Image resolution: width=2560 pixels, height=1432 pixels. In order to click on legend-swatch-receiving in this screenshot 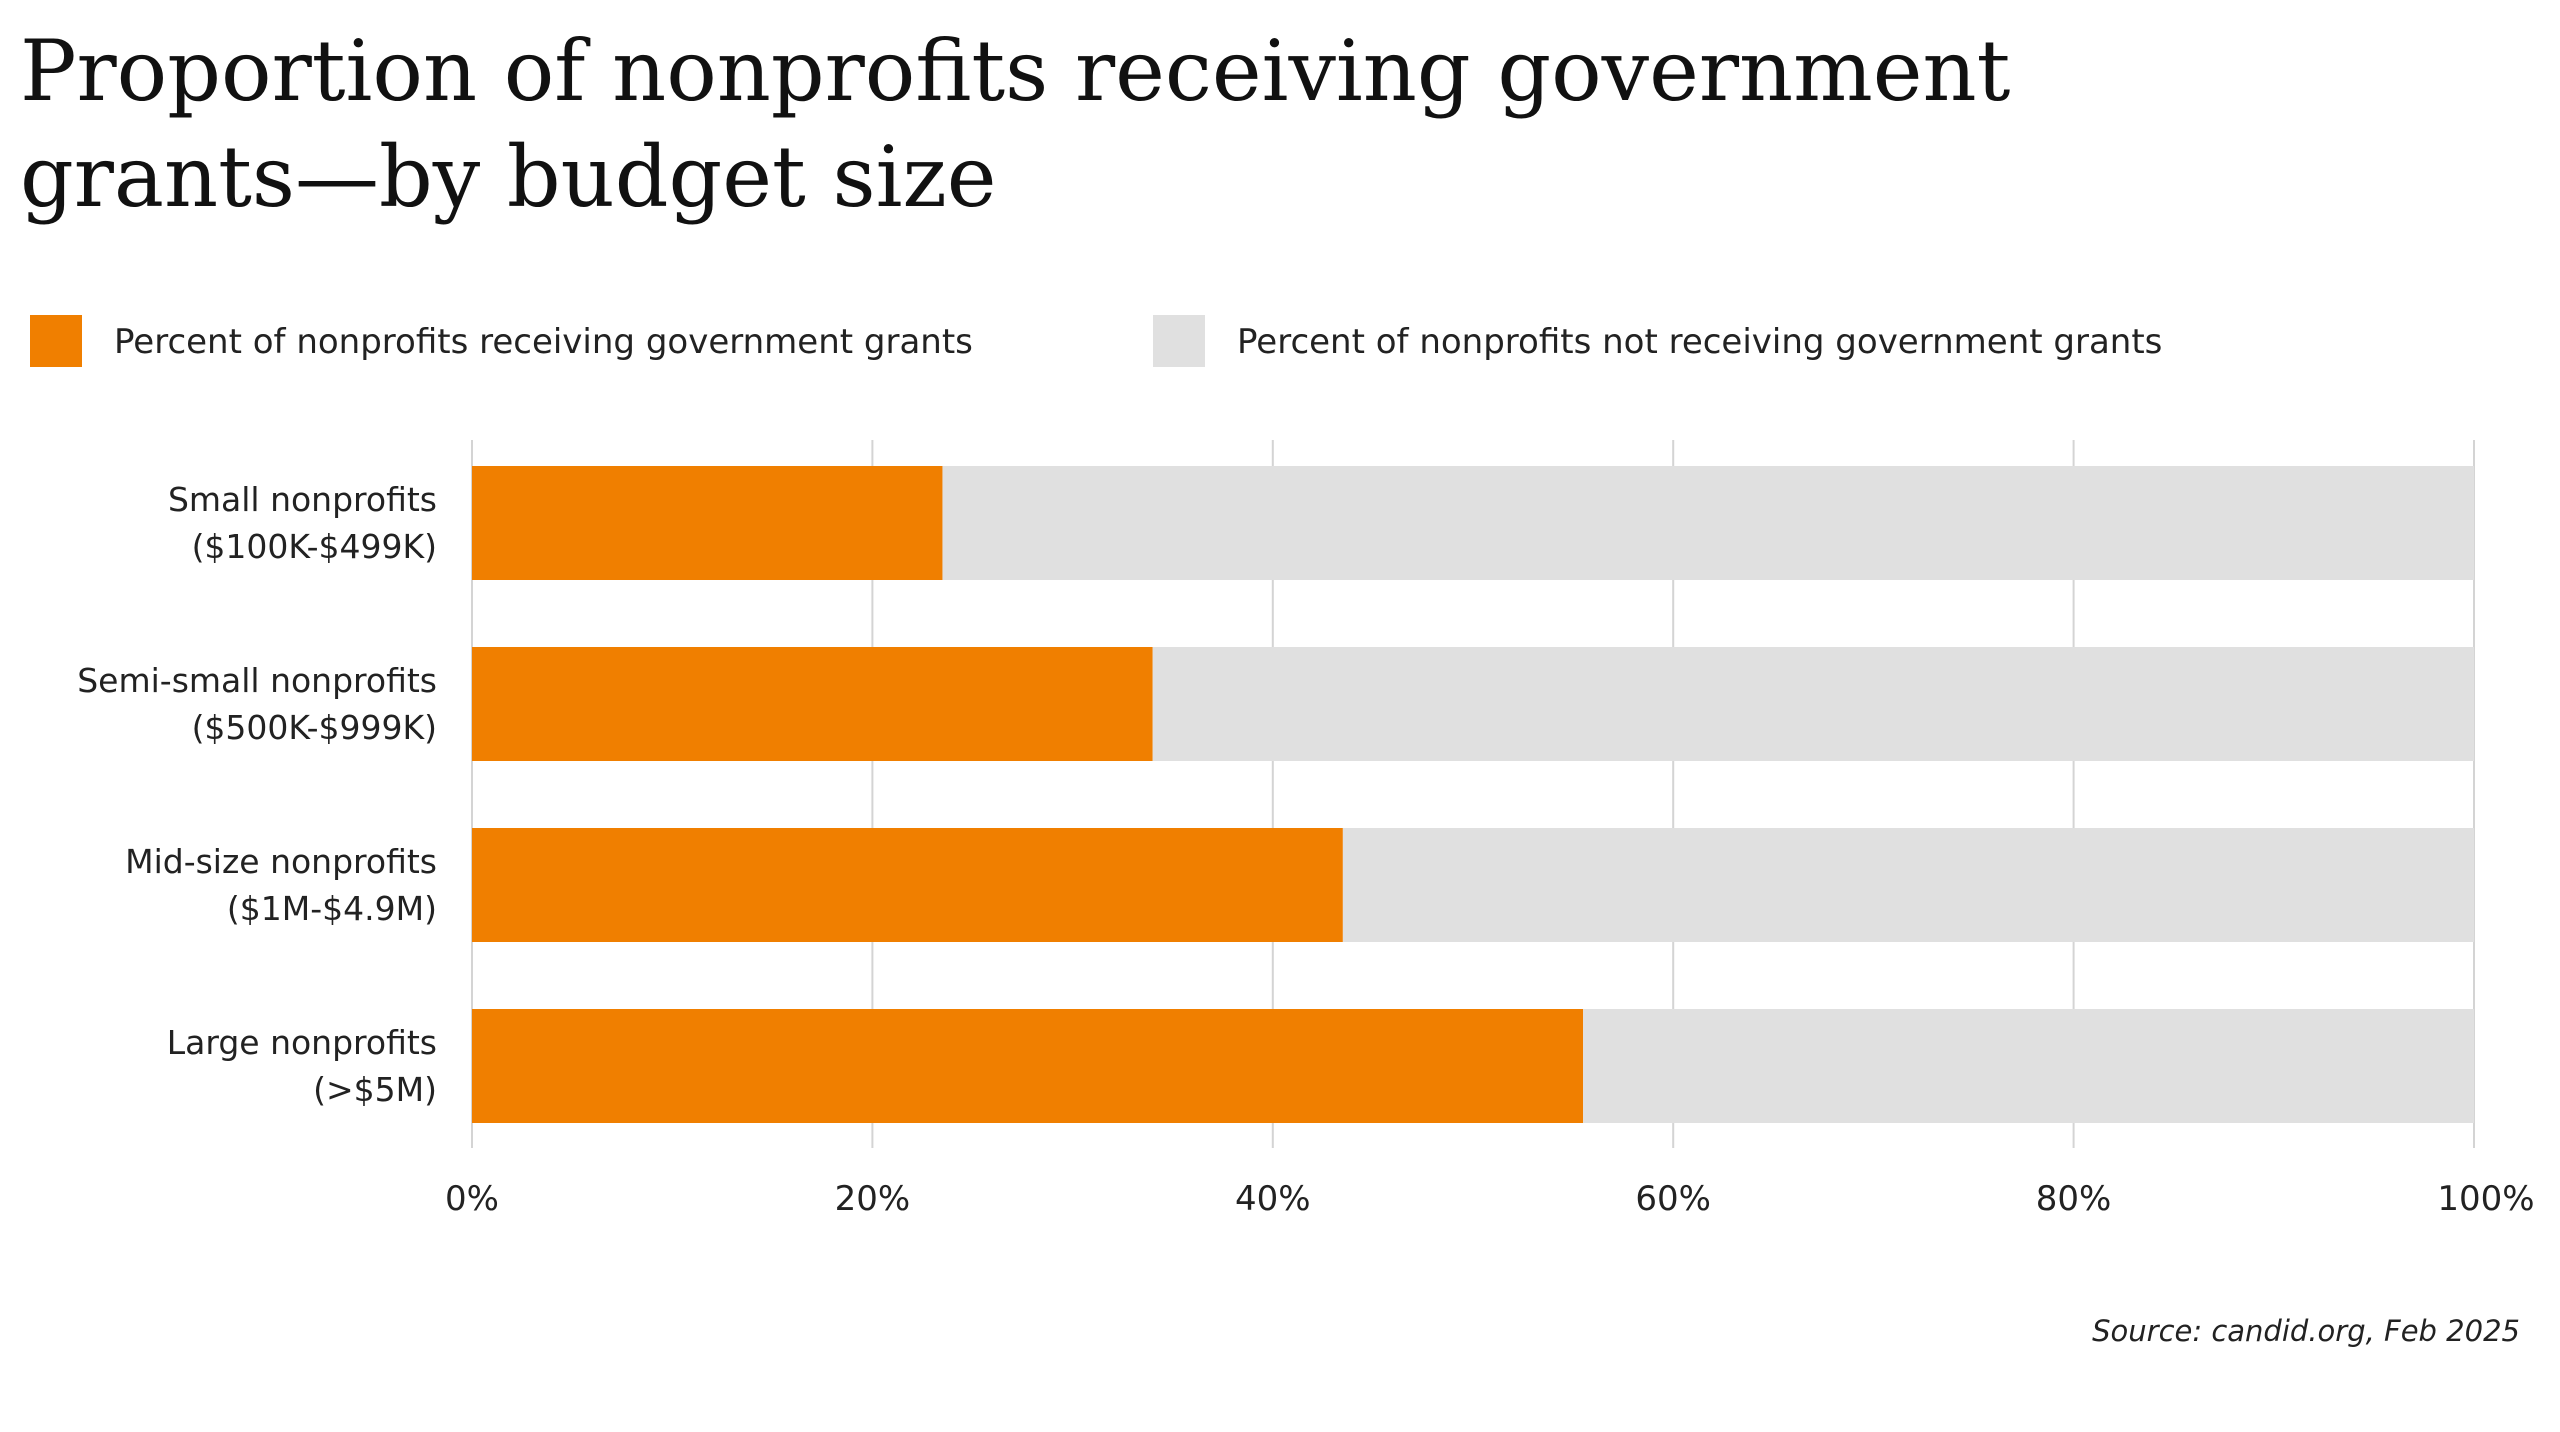, I will do `click(56, 341)`.